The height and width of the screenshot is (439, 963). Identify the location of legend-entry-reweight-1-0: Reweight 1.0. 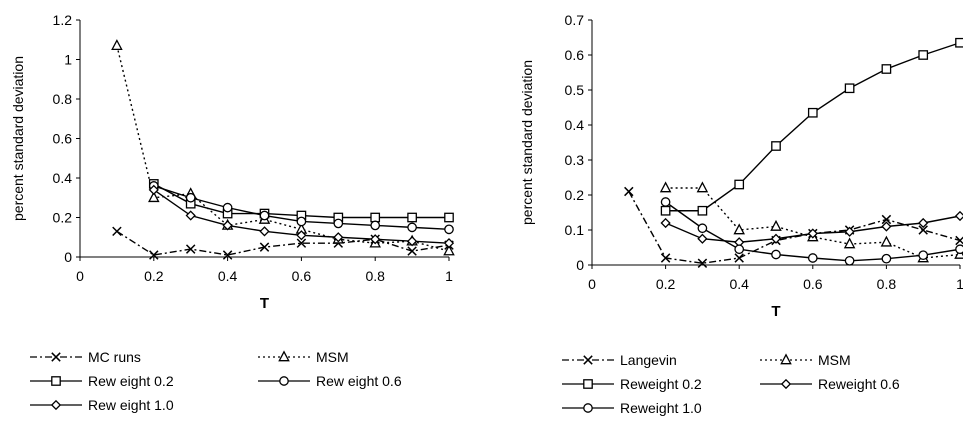
(632, 408).